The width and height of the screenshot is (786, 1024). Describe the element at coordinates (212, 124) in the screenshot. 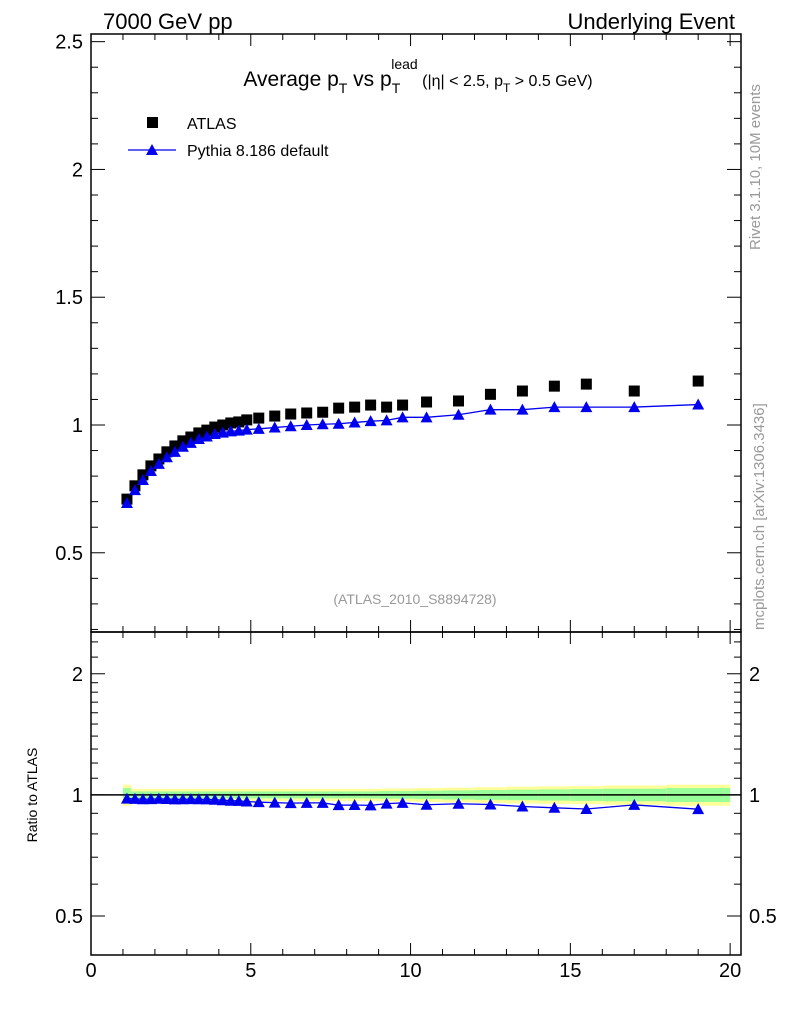

I see `legend-atlas-label: ATLAS` at that location.